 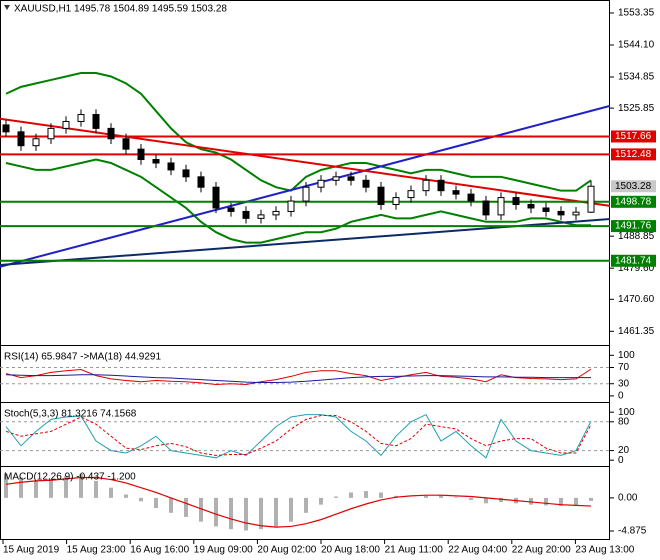 What do you see at coordinates (636, 268) in the screenshot?
I see `y-tick-label: 1479.60` at bounding box center [636, 268].